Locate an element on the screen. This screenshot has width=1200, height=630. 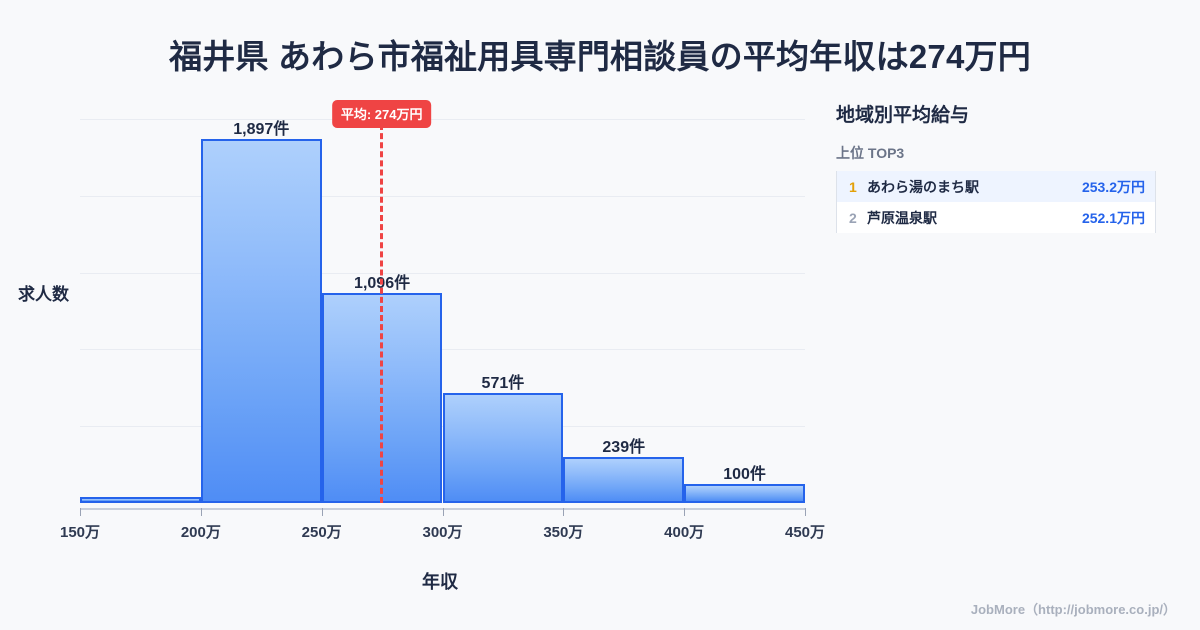
average-badge: 平均: 274万円 is located at coordinates (381, 114).